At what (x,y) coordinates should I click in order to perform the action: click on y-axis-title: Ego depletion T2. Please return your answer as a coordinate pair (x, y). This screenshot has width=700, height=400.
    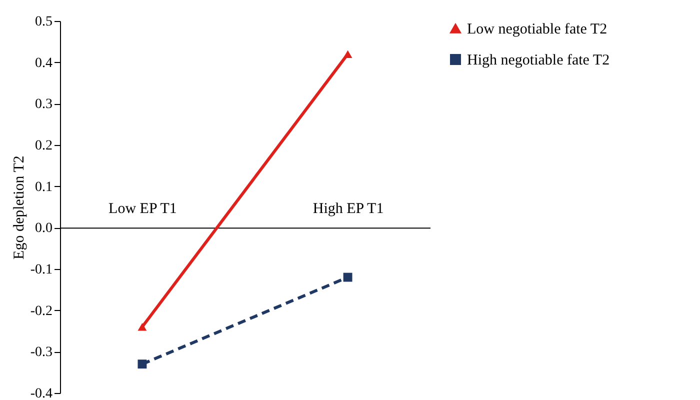
    Looking at the image, I should click on (19, 208).